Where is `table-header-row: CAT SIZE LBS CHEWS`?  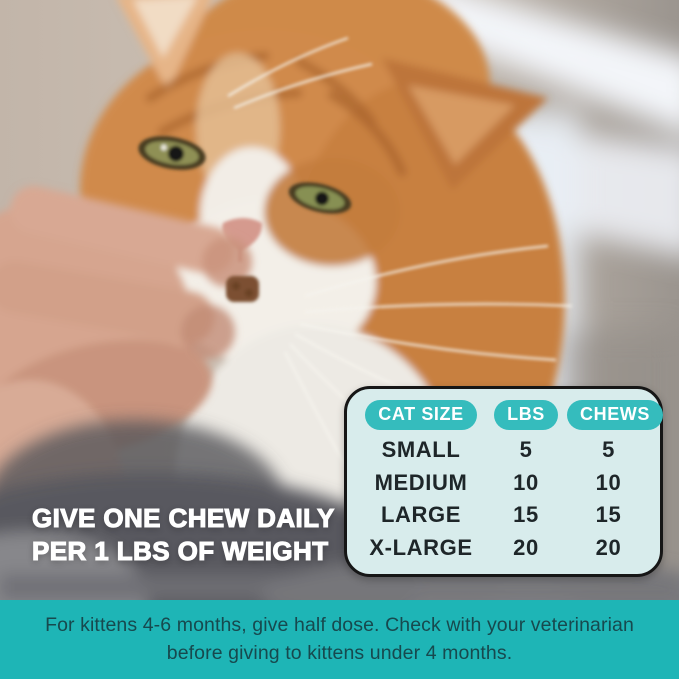
table-header-row: CAT SIZE LBS CHEWS is located at coordinates (510, 415).